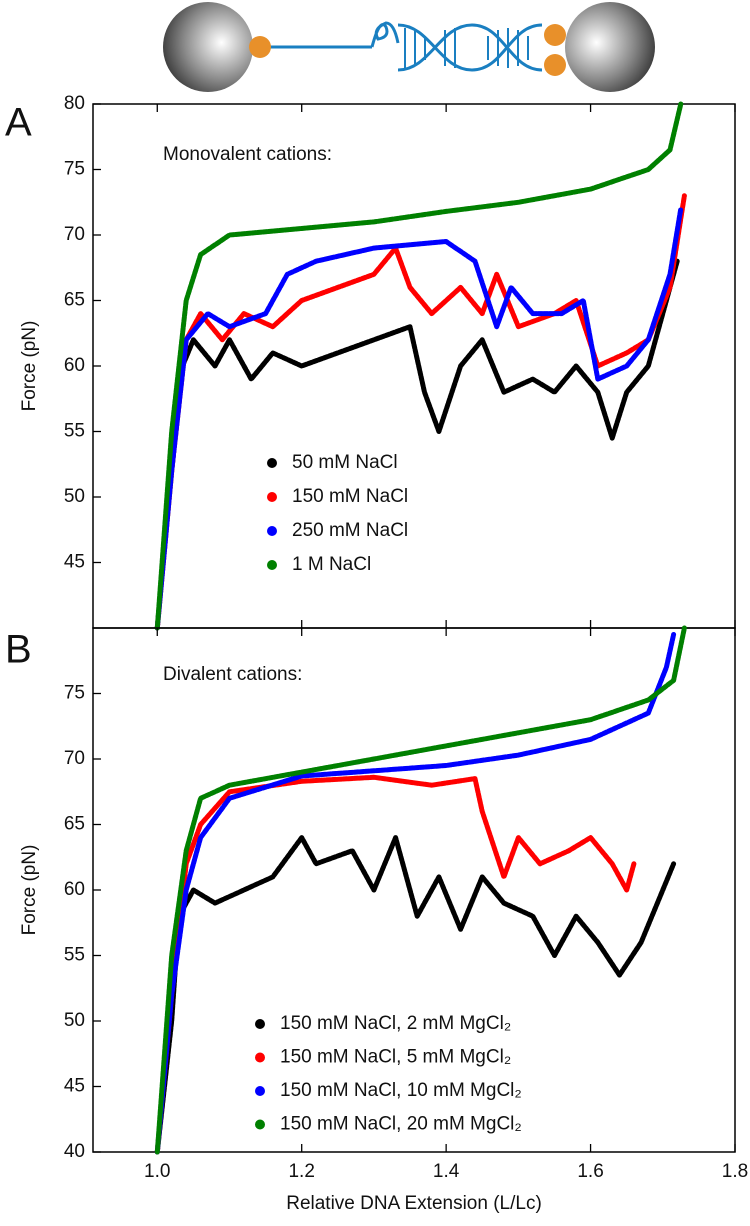  What do you see at coordinates (395, 1023) in the screenshot?
I see `legend-label: 150 mM NaCl, 2 mM MgCl₂` at bounding box center [395, 1023].